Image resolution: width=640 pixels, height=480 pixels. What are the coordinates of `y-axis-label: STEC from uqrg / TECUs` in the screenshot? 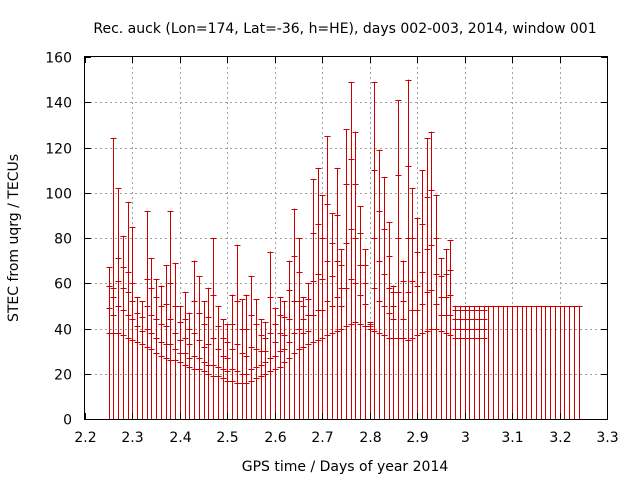 It's located at (14, 238).